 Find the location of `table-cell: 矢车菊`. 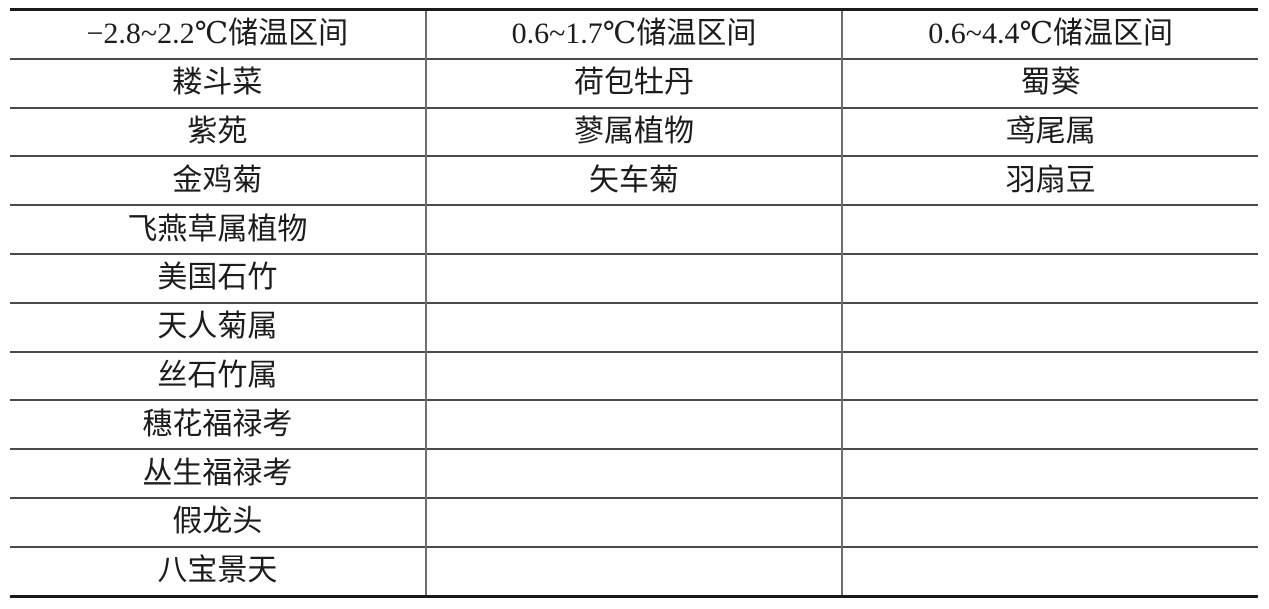

table-cell: 矢车菊 is located at coordinates (633, 180).